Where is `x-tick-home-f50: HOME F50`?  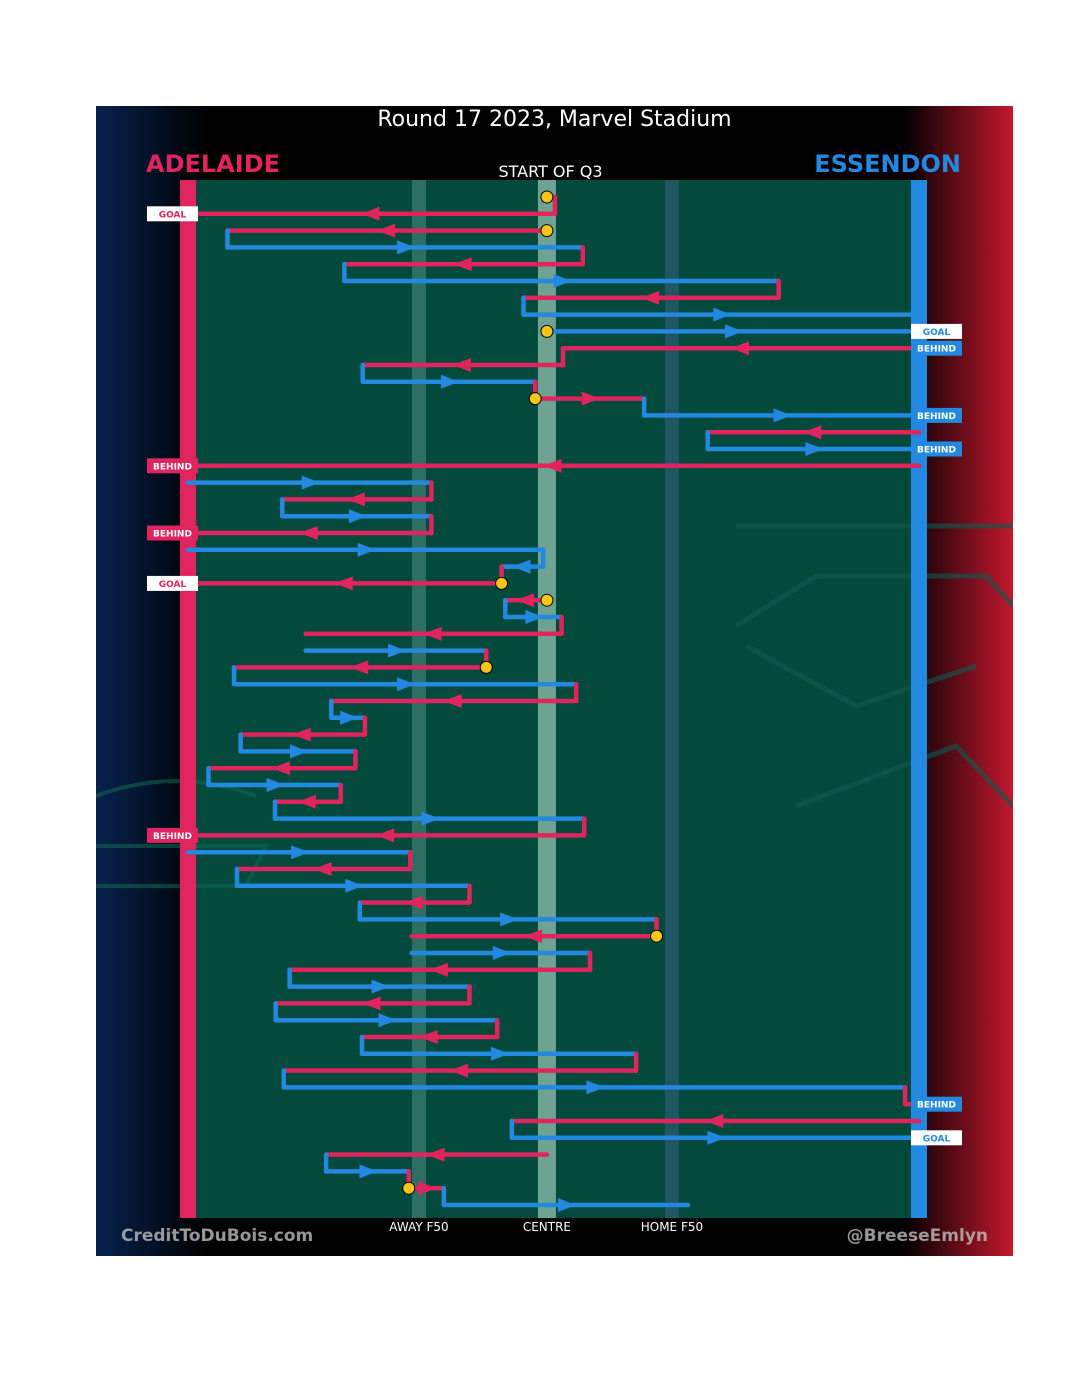 x-tick-home-f50: HOME F50 is located at coordinates (672, 1227).